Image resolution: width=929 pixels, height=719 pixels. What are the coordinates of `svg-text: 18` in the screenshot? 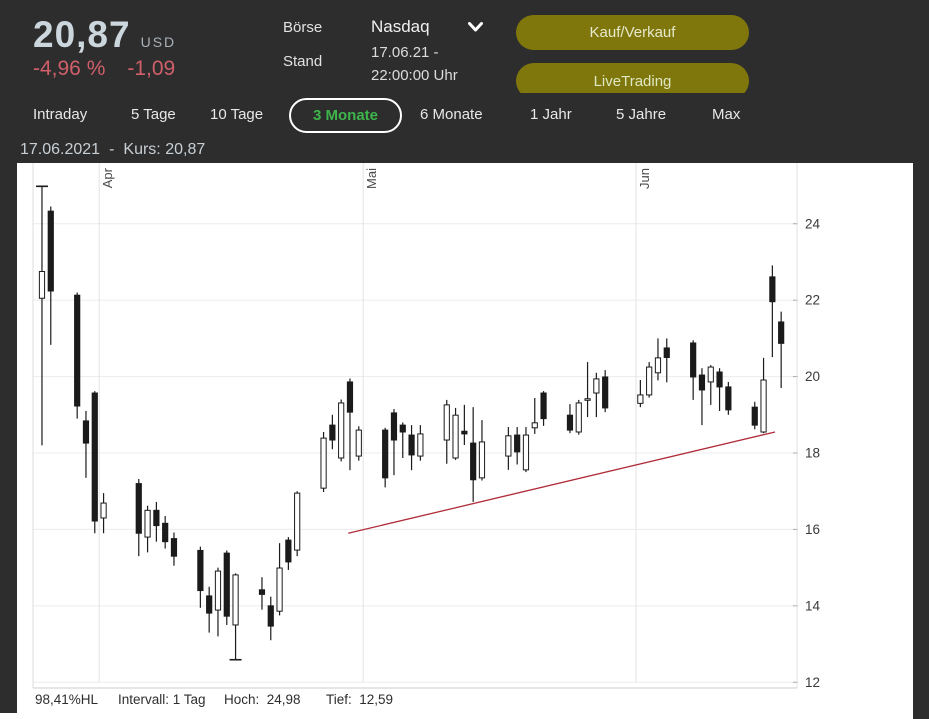 It's located at (812, 453).